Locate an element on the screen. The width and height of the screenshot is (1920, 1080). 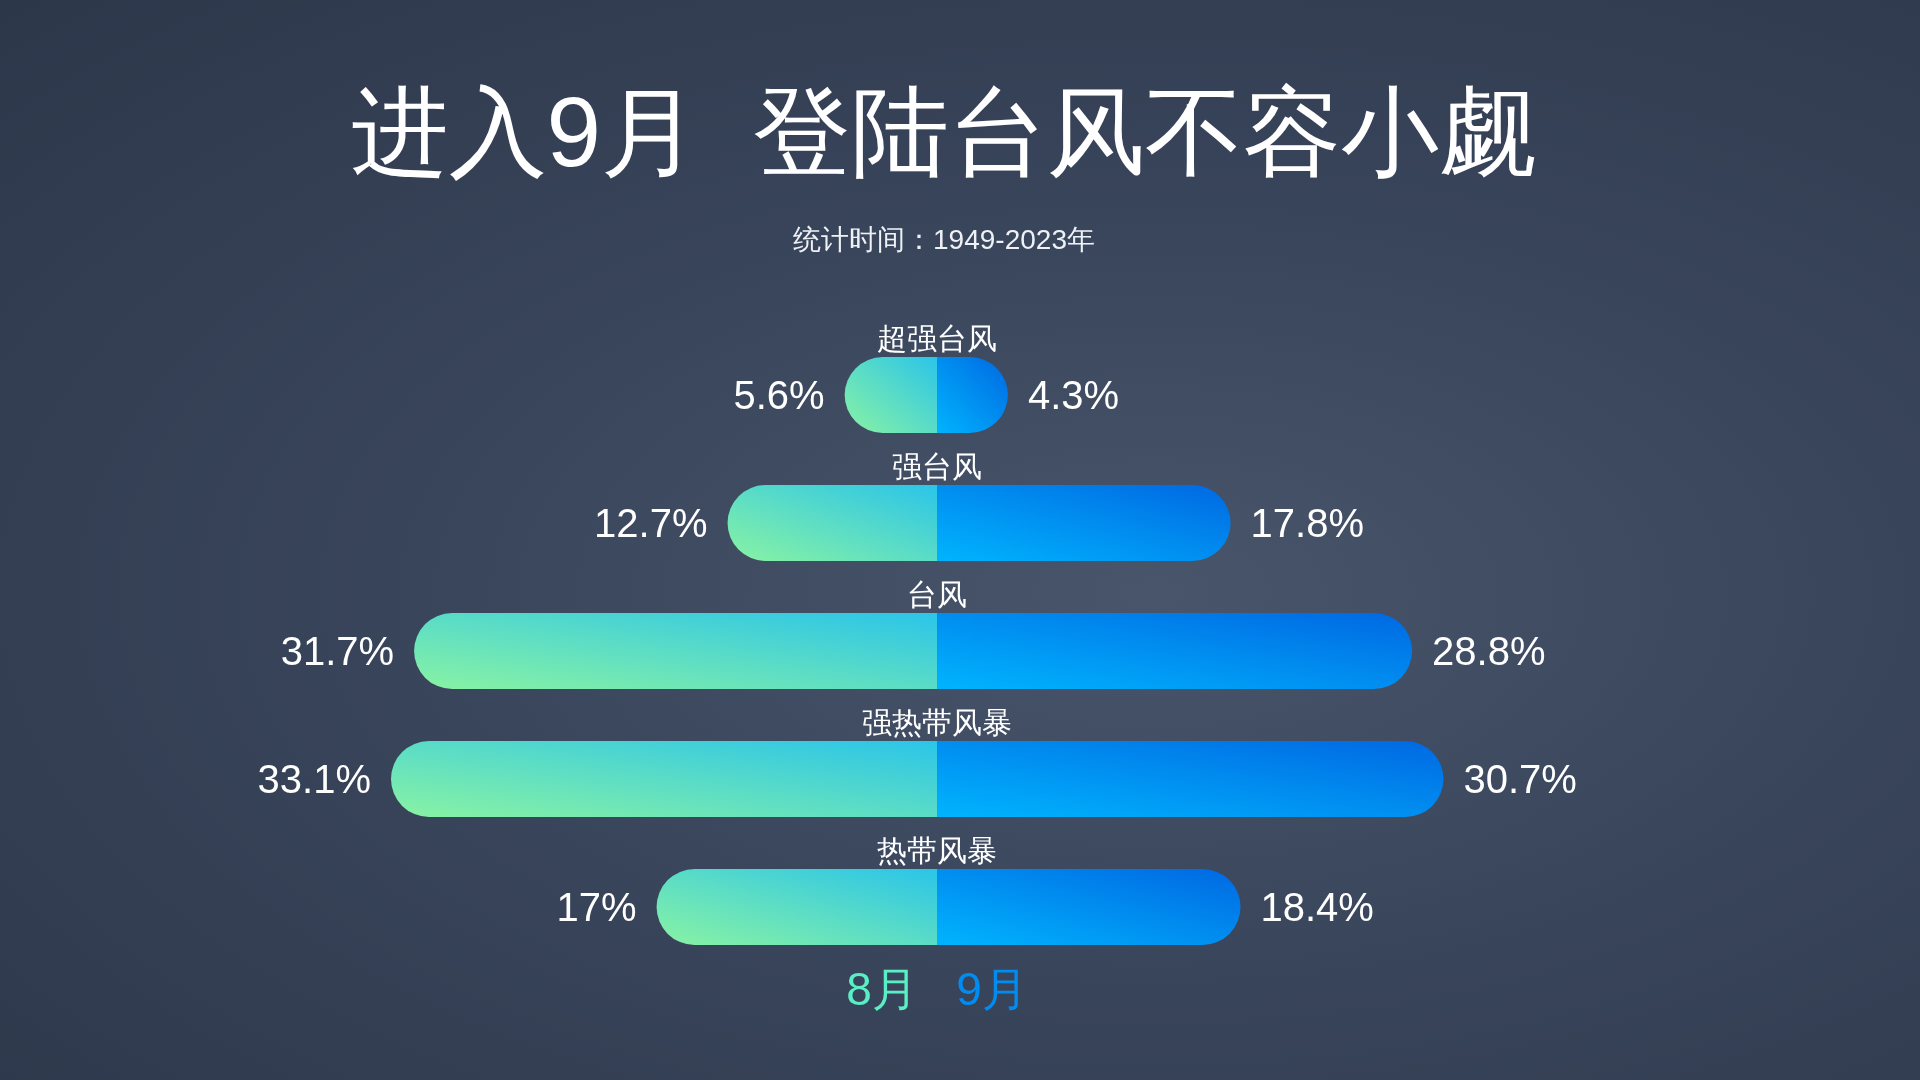
data-label: 17% is located at coordinates (596, 907).